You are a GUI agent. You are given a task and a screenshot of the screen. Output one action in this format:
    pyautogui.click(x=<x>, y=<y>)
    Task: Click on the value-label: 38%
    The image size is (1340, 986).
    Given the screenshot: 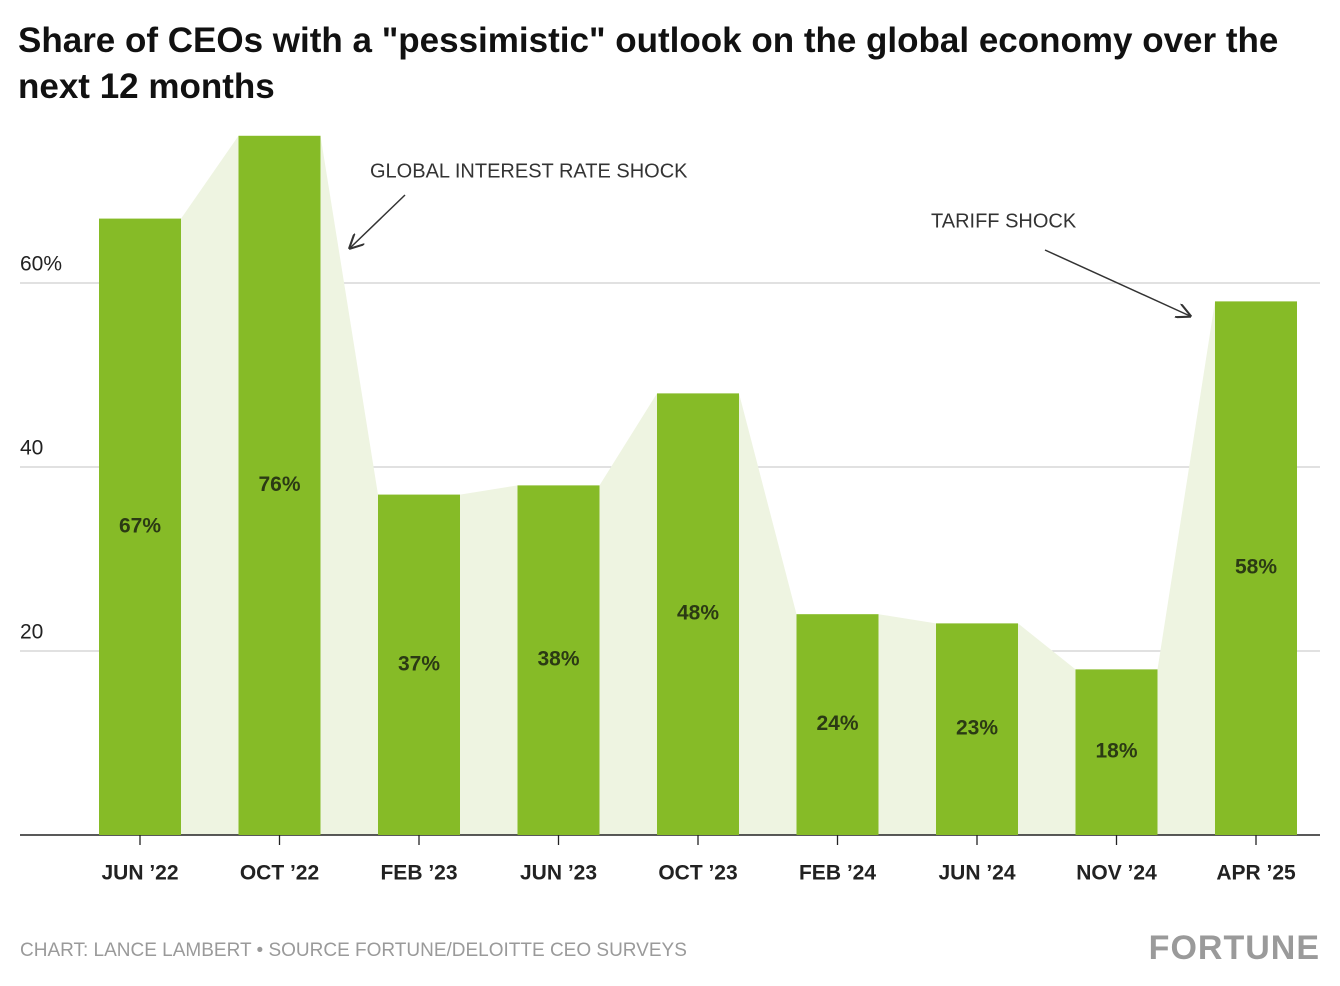 What is the action you would take?
    pyautogui.click(x=558, y=659)
    